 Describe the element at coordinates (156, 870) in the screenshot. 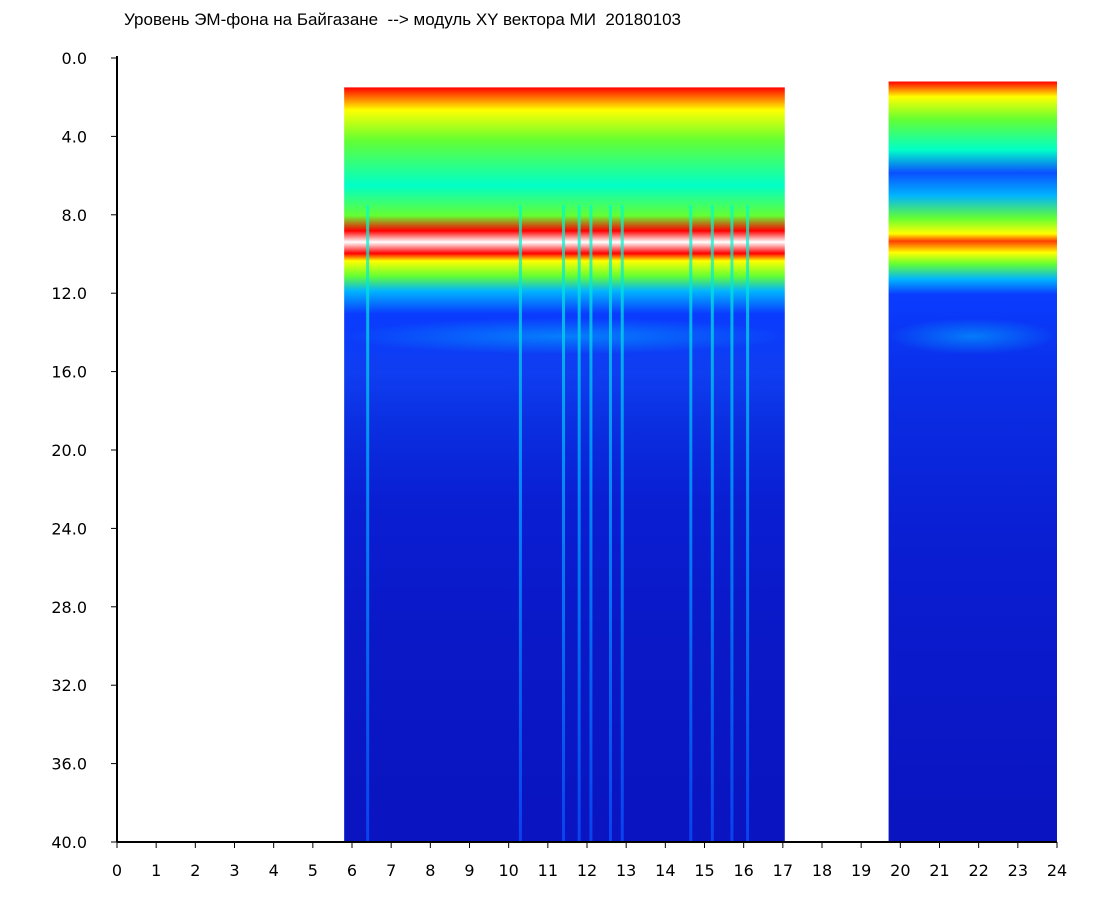

I see `x-tick-label: 1` at that location.